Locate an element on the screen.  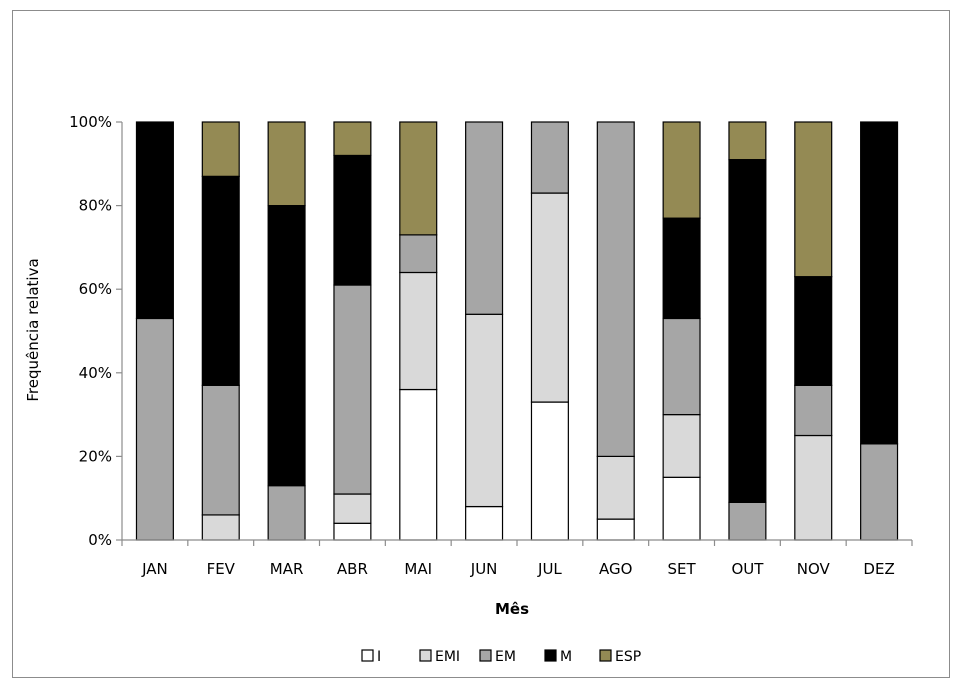
bar-abr-i is located at coordinates (352, 531).